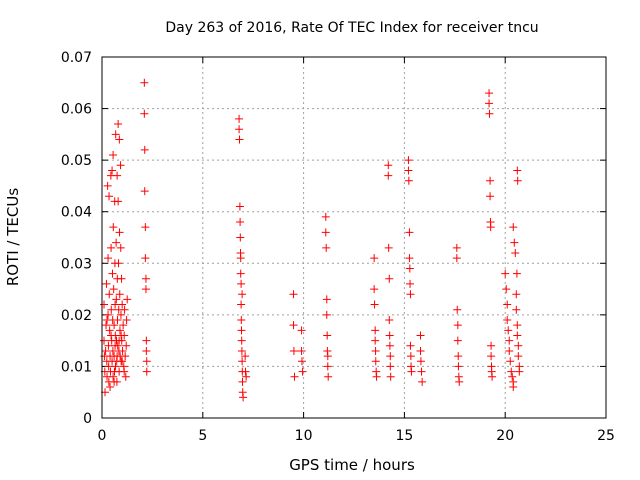  I want to click on x-tick-label: 20, so click(505, 436).